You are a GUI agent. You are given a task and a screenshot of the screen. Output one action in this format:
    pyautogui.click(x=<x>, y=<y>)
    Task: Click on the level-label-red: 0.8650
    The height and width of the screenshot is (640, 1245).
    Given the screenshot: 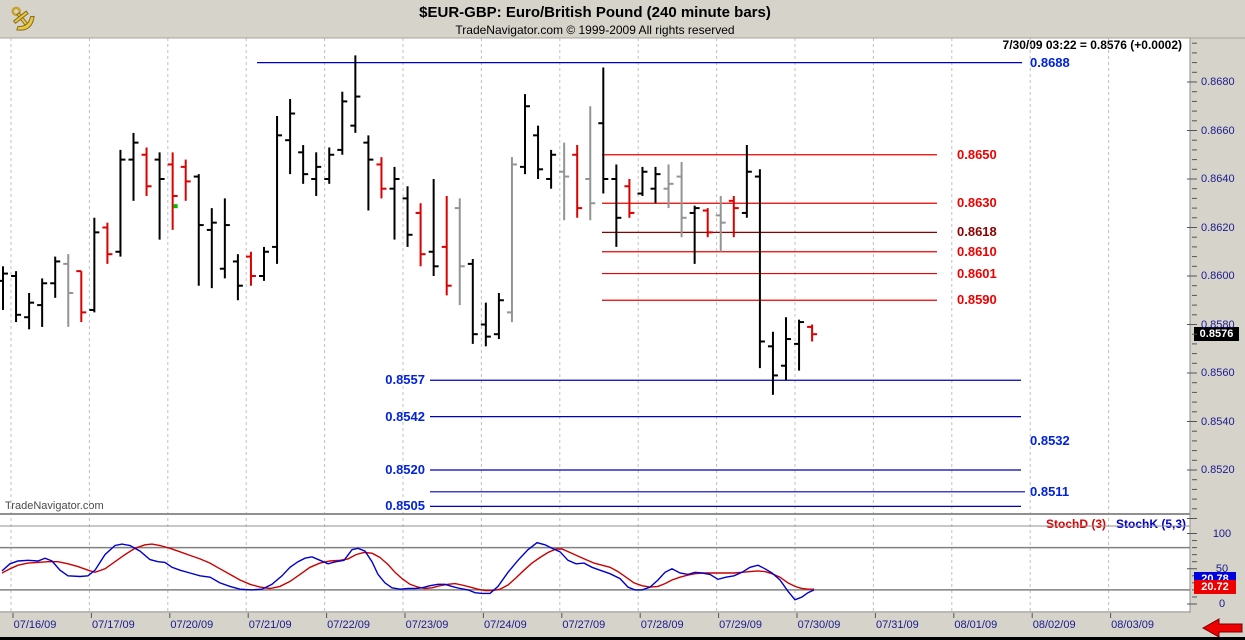 What is the action you would take?
    pyautogui.click(x=977, y=154)
    